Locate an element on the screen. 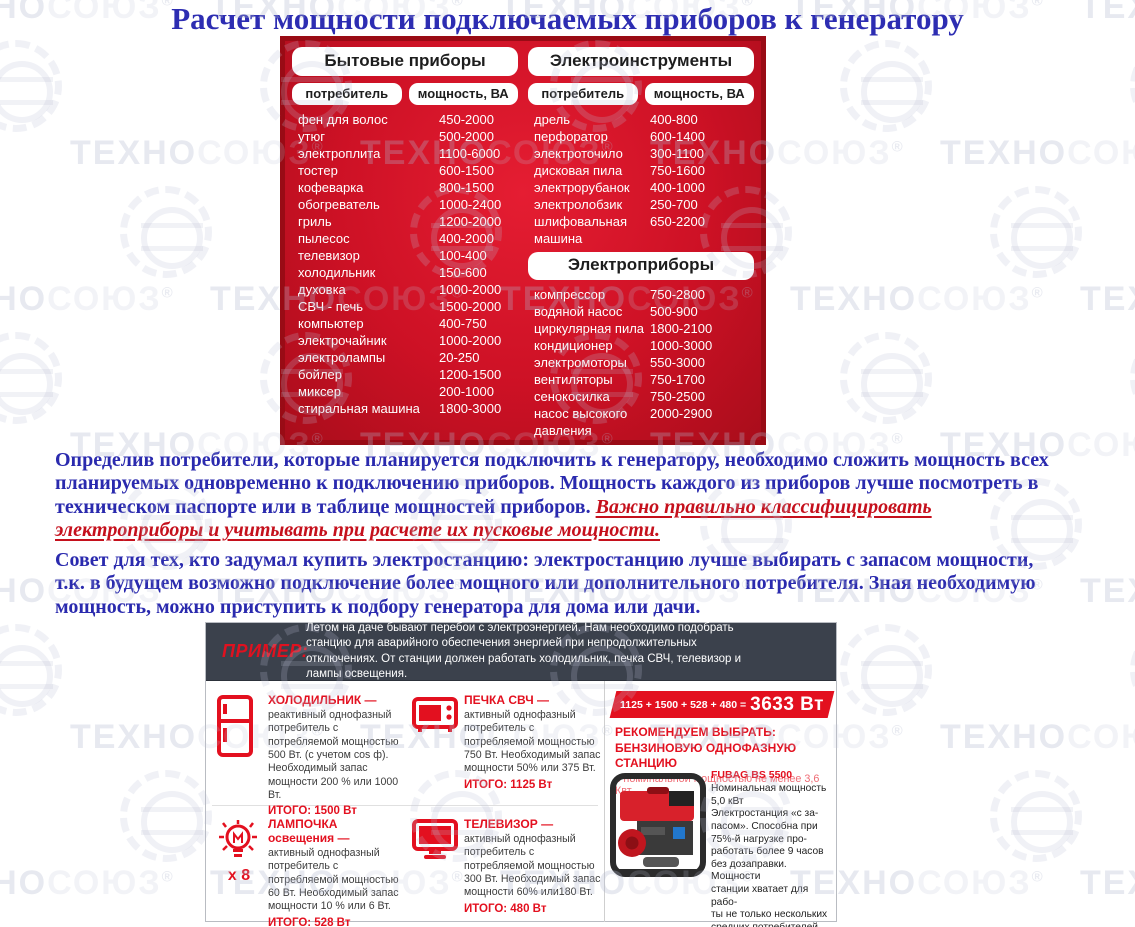  power-range: 1200-1500 is located at coordinates (470, 374).